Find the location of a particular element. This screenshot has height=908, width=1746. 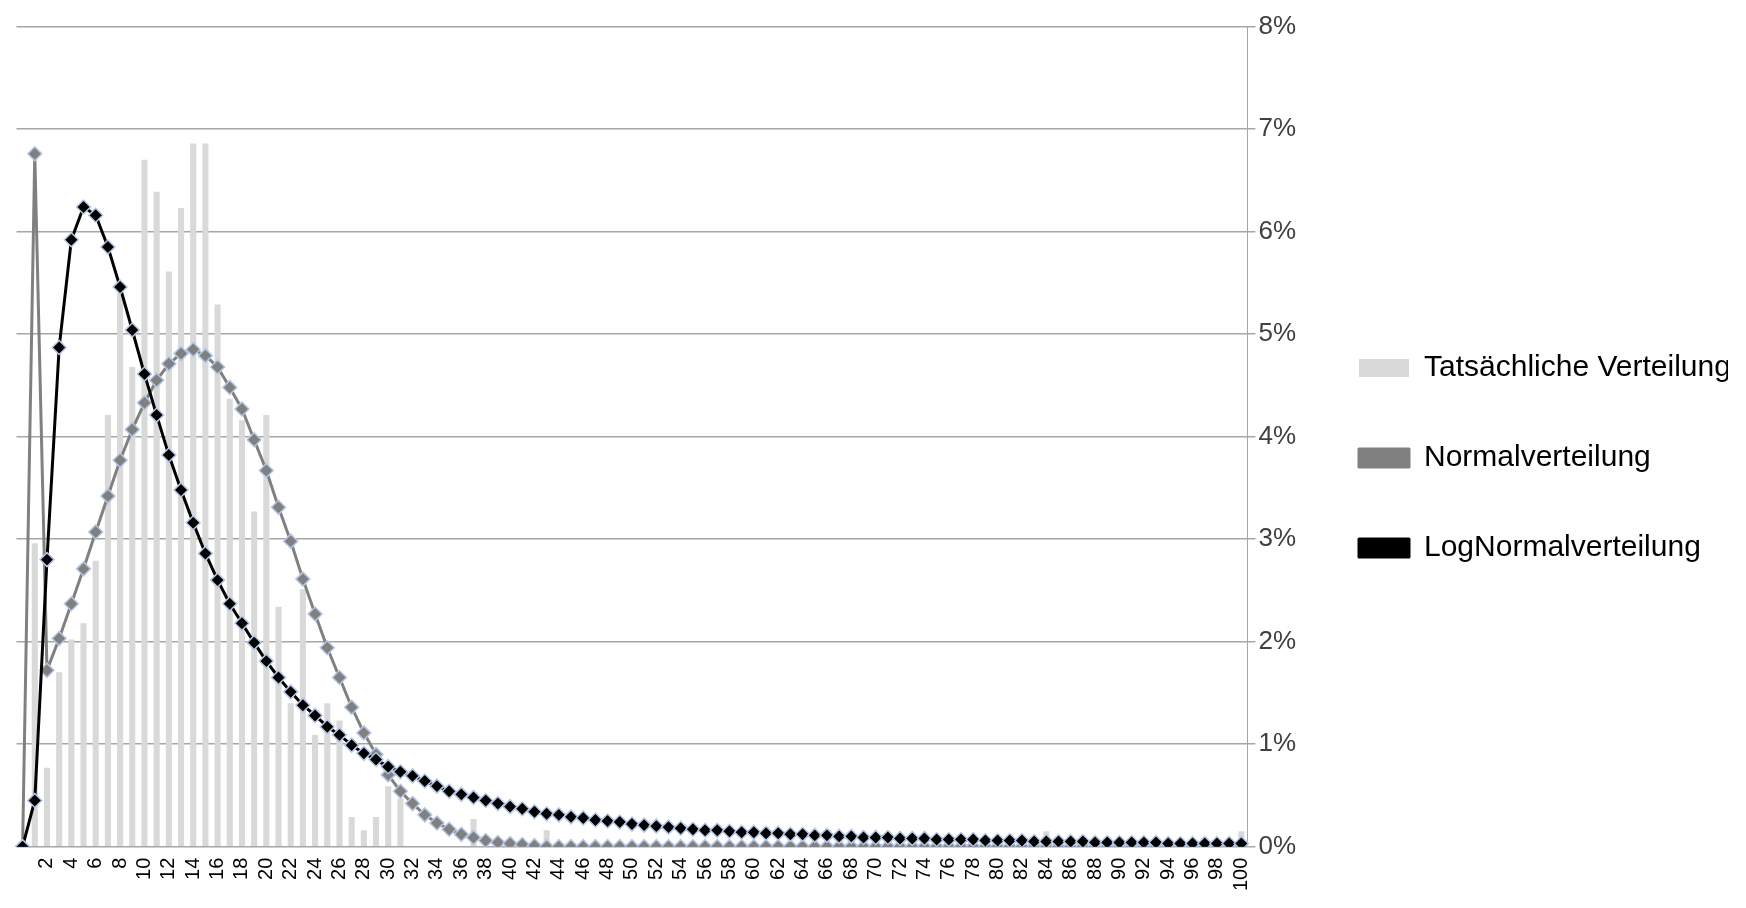

x-tick-label: 2 is located at coordinates (45, 863).